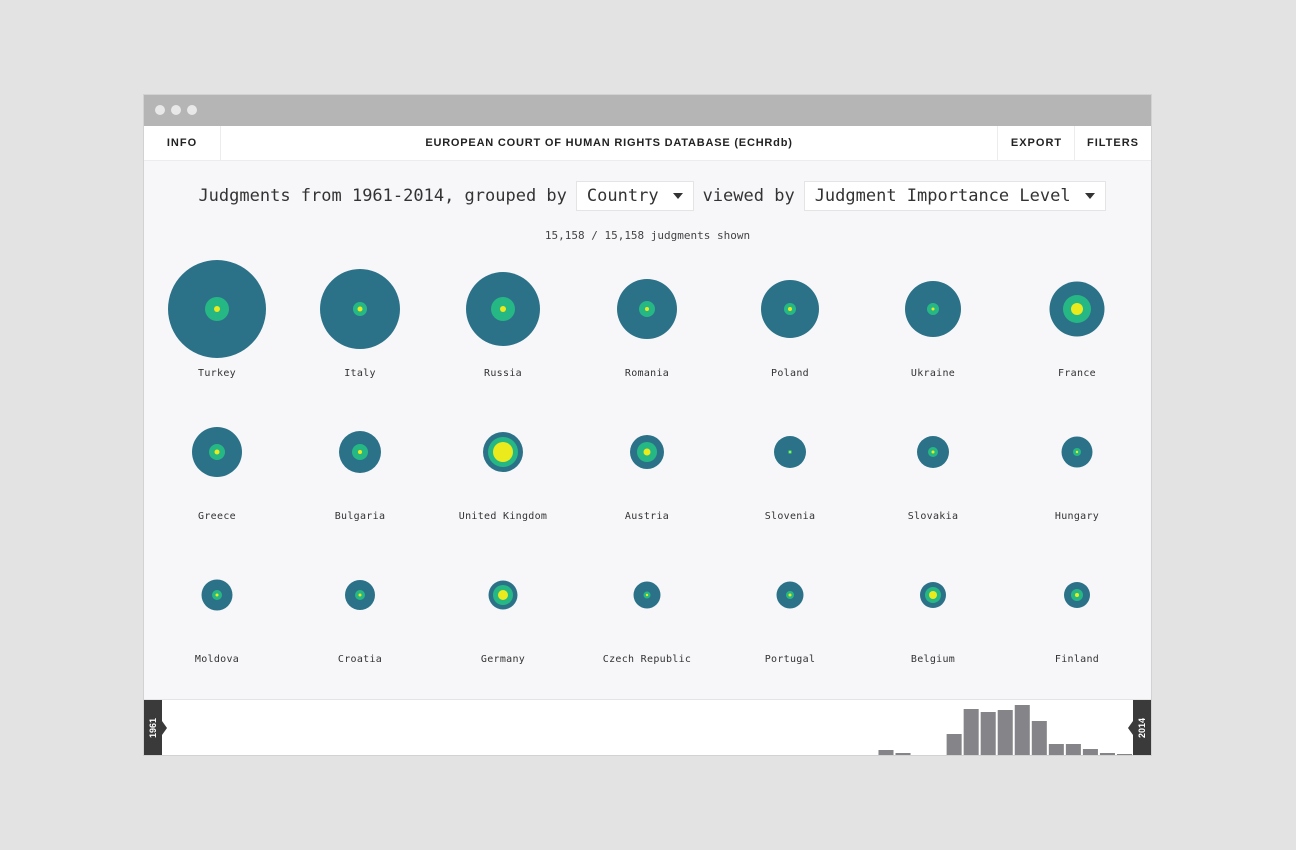 This screenshot has height=850, width=1296. I want to click on close-dot, so click(160, 110).